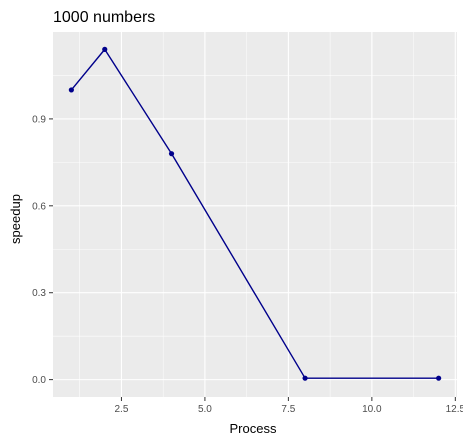 This screenshot has width=463, height=440. What do you see at coordinates (205, 409) in the screenshot?
I see `x-tick-label: 5.0` at bounding box center [205, 409].